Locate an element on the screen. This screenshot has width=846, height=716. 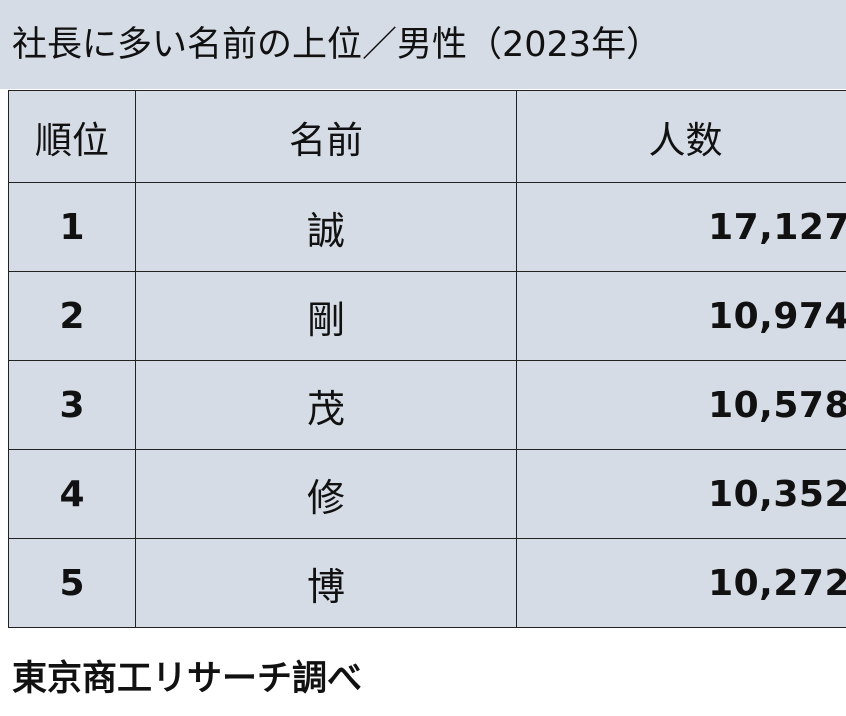
table-row: 4 修 10,352 is located at coordinates (427, 494).